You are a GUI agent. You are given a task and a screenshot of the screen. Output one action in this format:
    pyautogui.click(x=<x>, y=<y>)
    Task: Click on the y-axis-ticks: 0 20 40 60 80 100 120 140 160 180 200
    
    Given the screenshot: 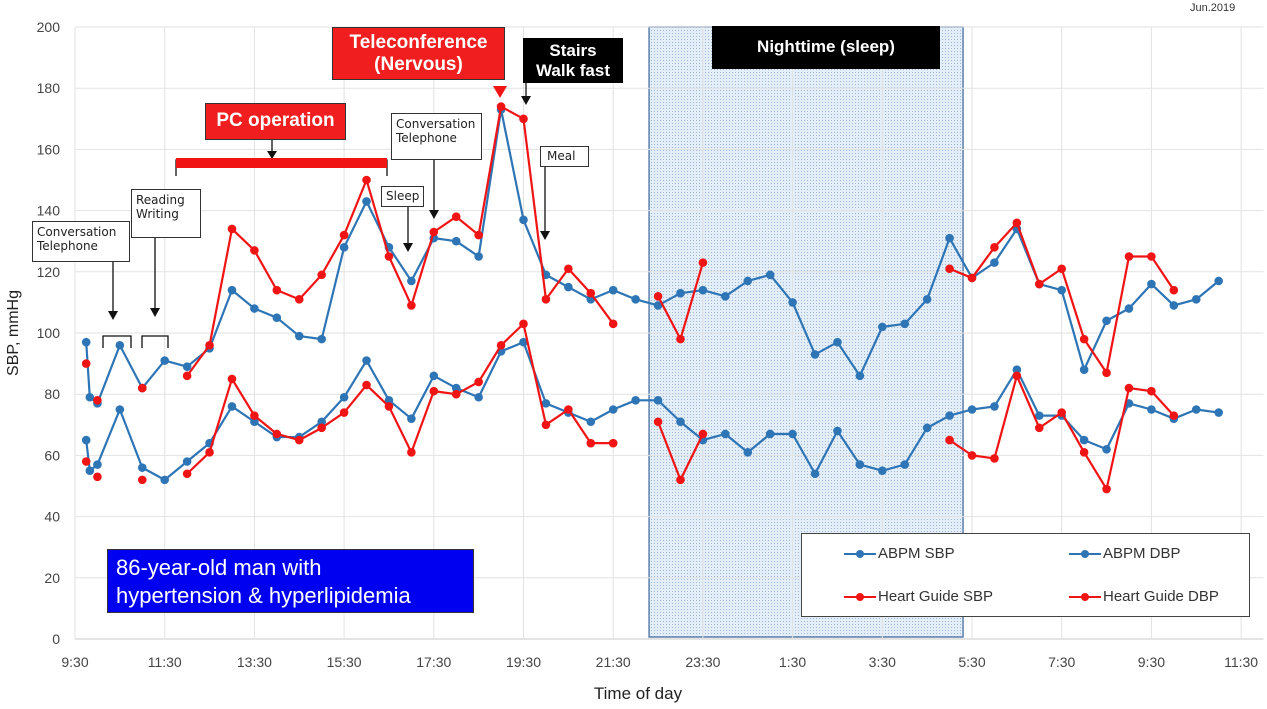 What is the action you would take?
    pyautogui.click(x=49, y=333)
    